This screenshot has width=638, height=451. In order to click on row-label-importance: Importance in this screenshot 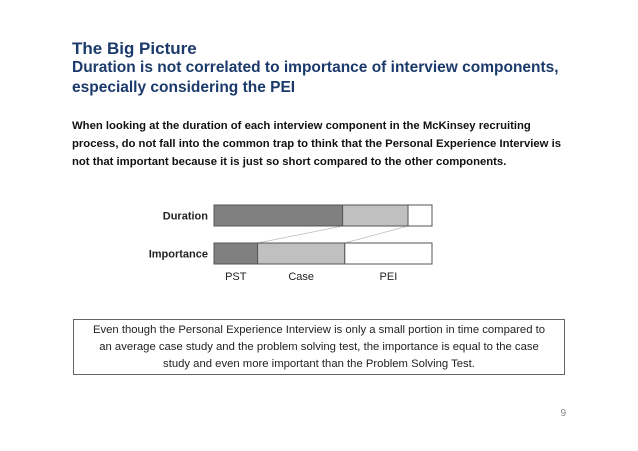, I will do `click(178, 255)`.